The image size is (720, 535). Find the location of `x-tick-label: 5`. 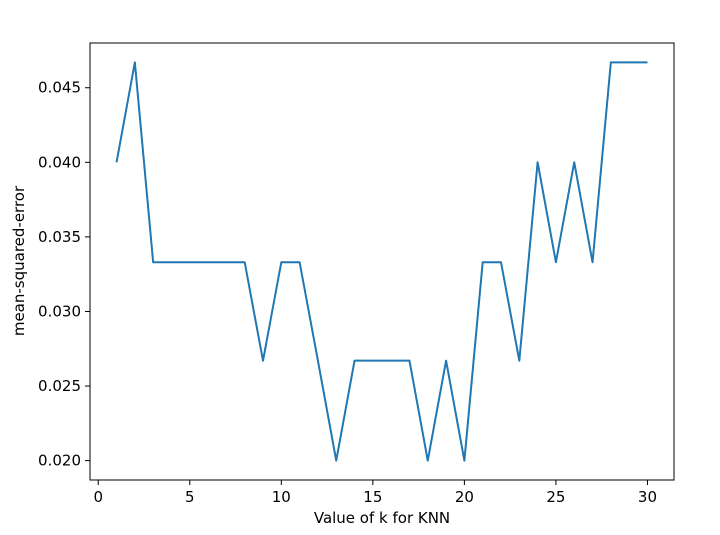

x-tick-label: 5 is located at coordinates (190, 497).